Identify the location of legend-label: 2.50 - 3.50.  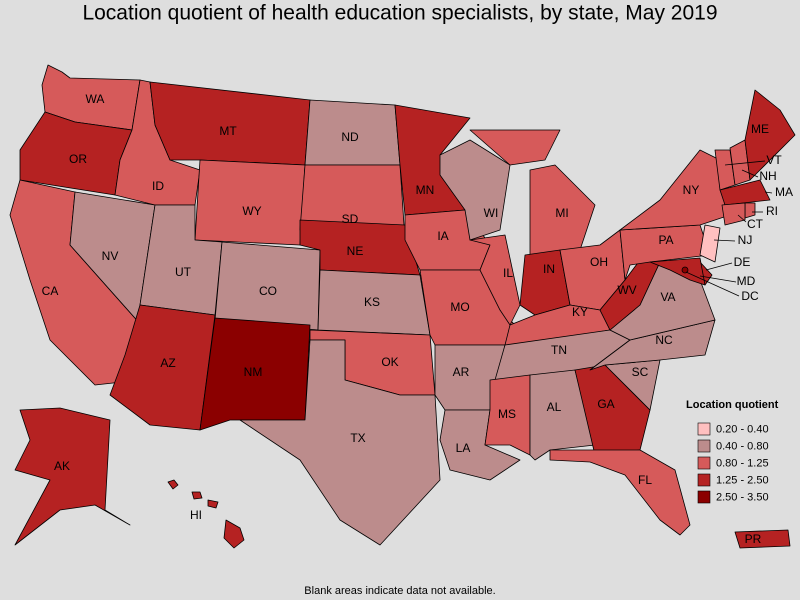
(742, 497).